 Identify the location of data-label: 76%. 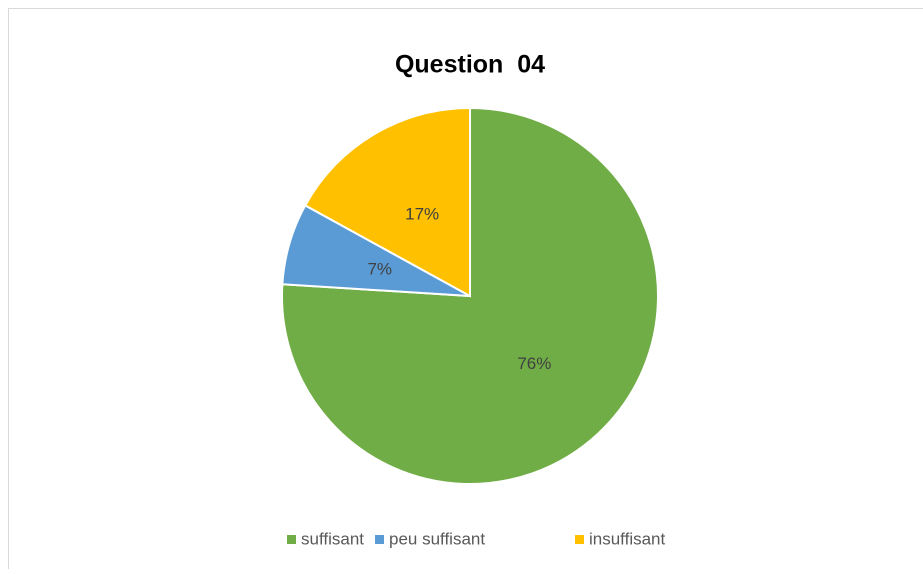
(534, 363).